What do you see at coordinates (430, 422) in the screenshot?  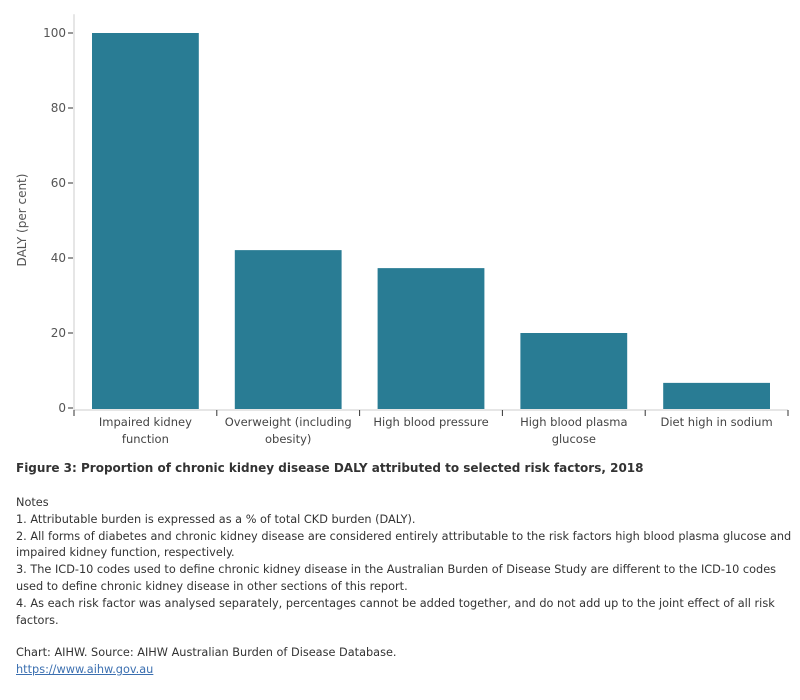 I see `x-tick-label: High blood pressure` at bounding box center [430, 422].